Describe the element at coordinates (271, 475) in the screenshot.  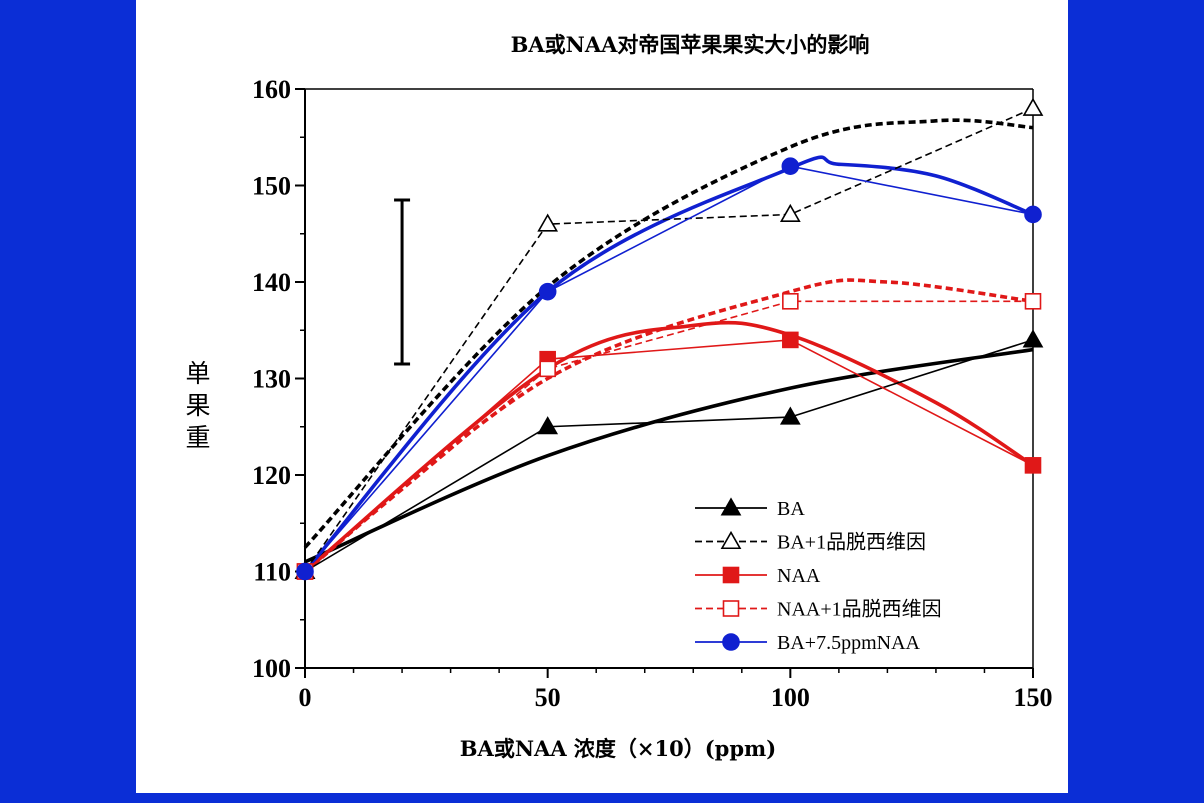
I see `y-tick-label: 120` at that location.